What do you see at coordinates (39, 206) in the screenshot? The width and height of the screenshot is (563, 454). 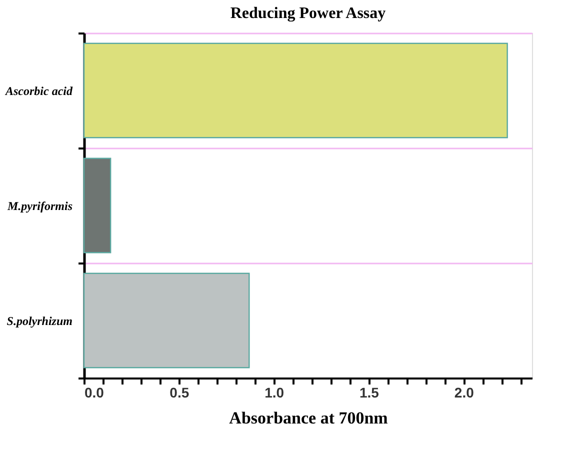 I see `y-tick-label: M.pyriformis` at bounding box center [39, 206].